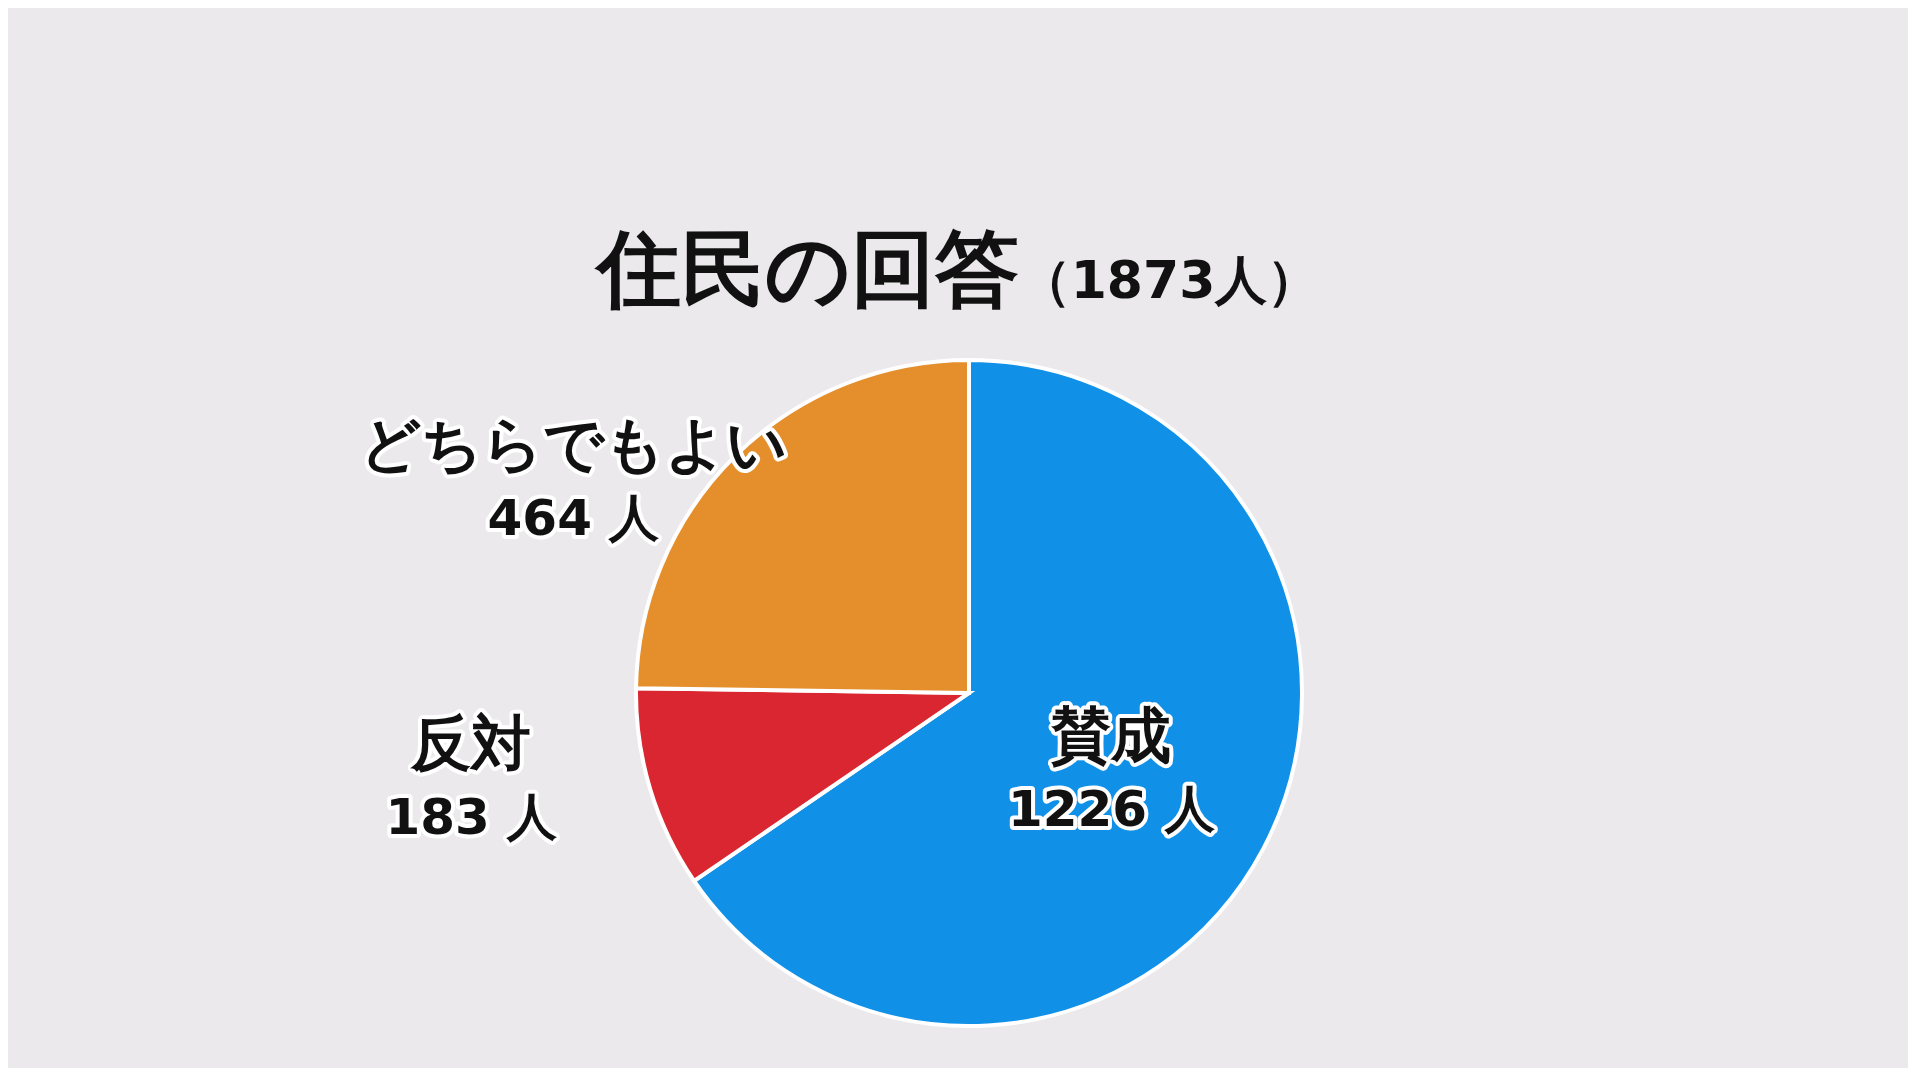  What do you see at coordinates (807, 269) in the screenshot?
I see `chart-title: 住民の回答` at bounding box center [807, 269].